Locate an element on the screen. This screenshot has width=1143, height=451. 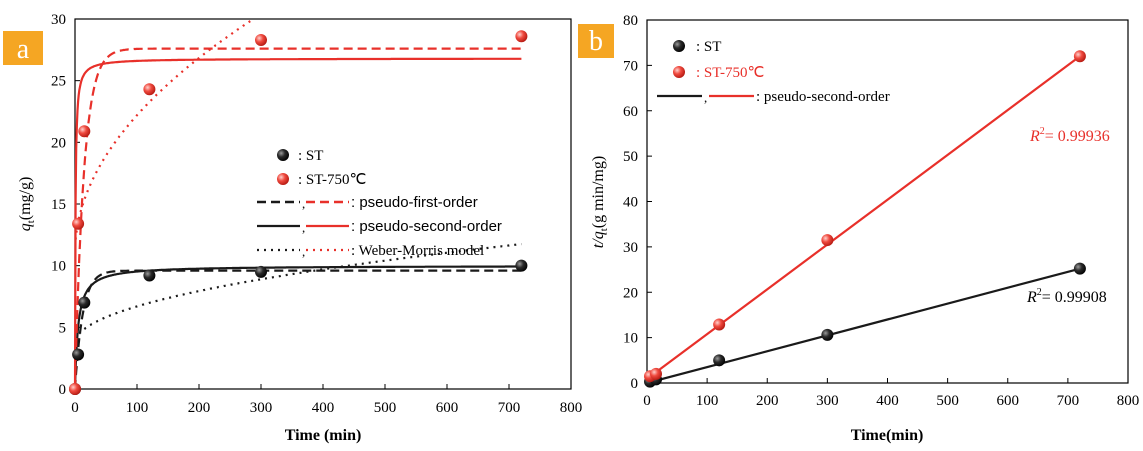
weber-morris-curve-st750 is located at coordinates (164, 129).